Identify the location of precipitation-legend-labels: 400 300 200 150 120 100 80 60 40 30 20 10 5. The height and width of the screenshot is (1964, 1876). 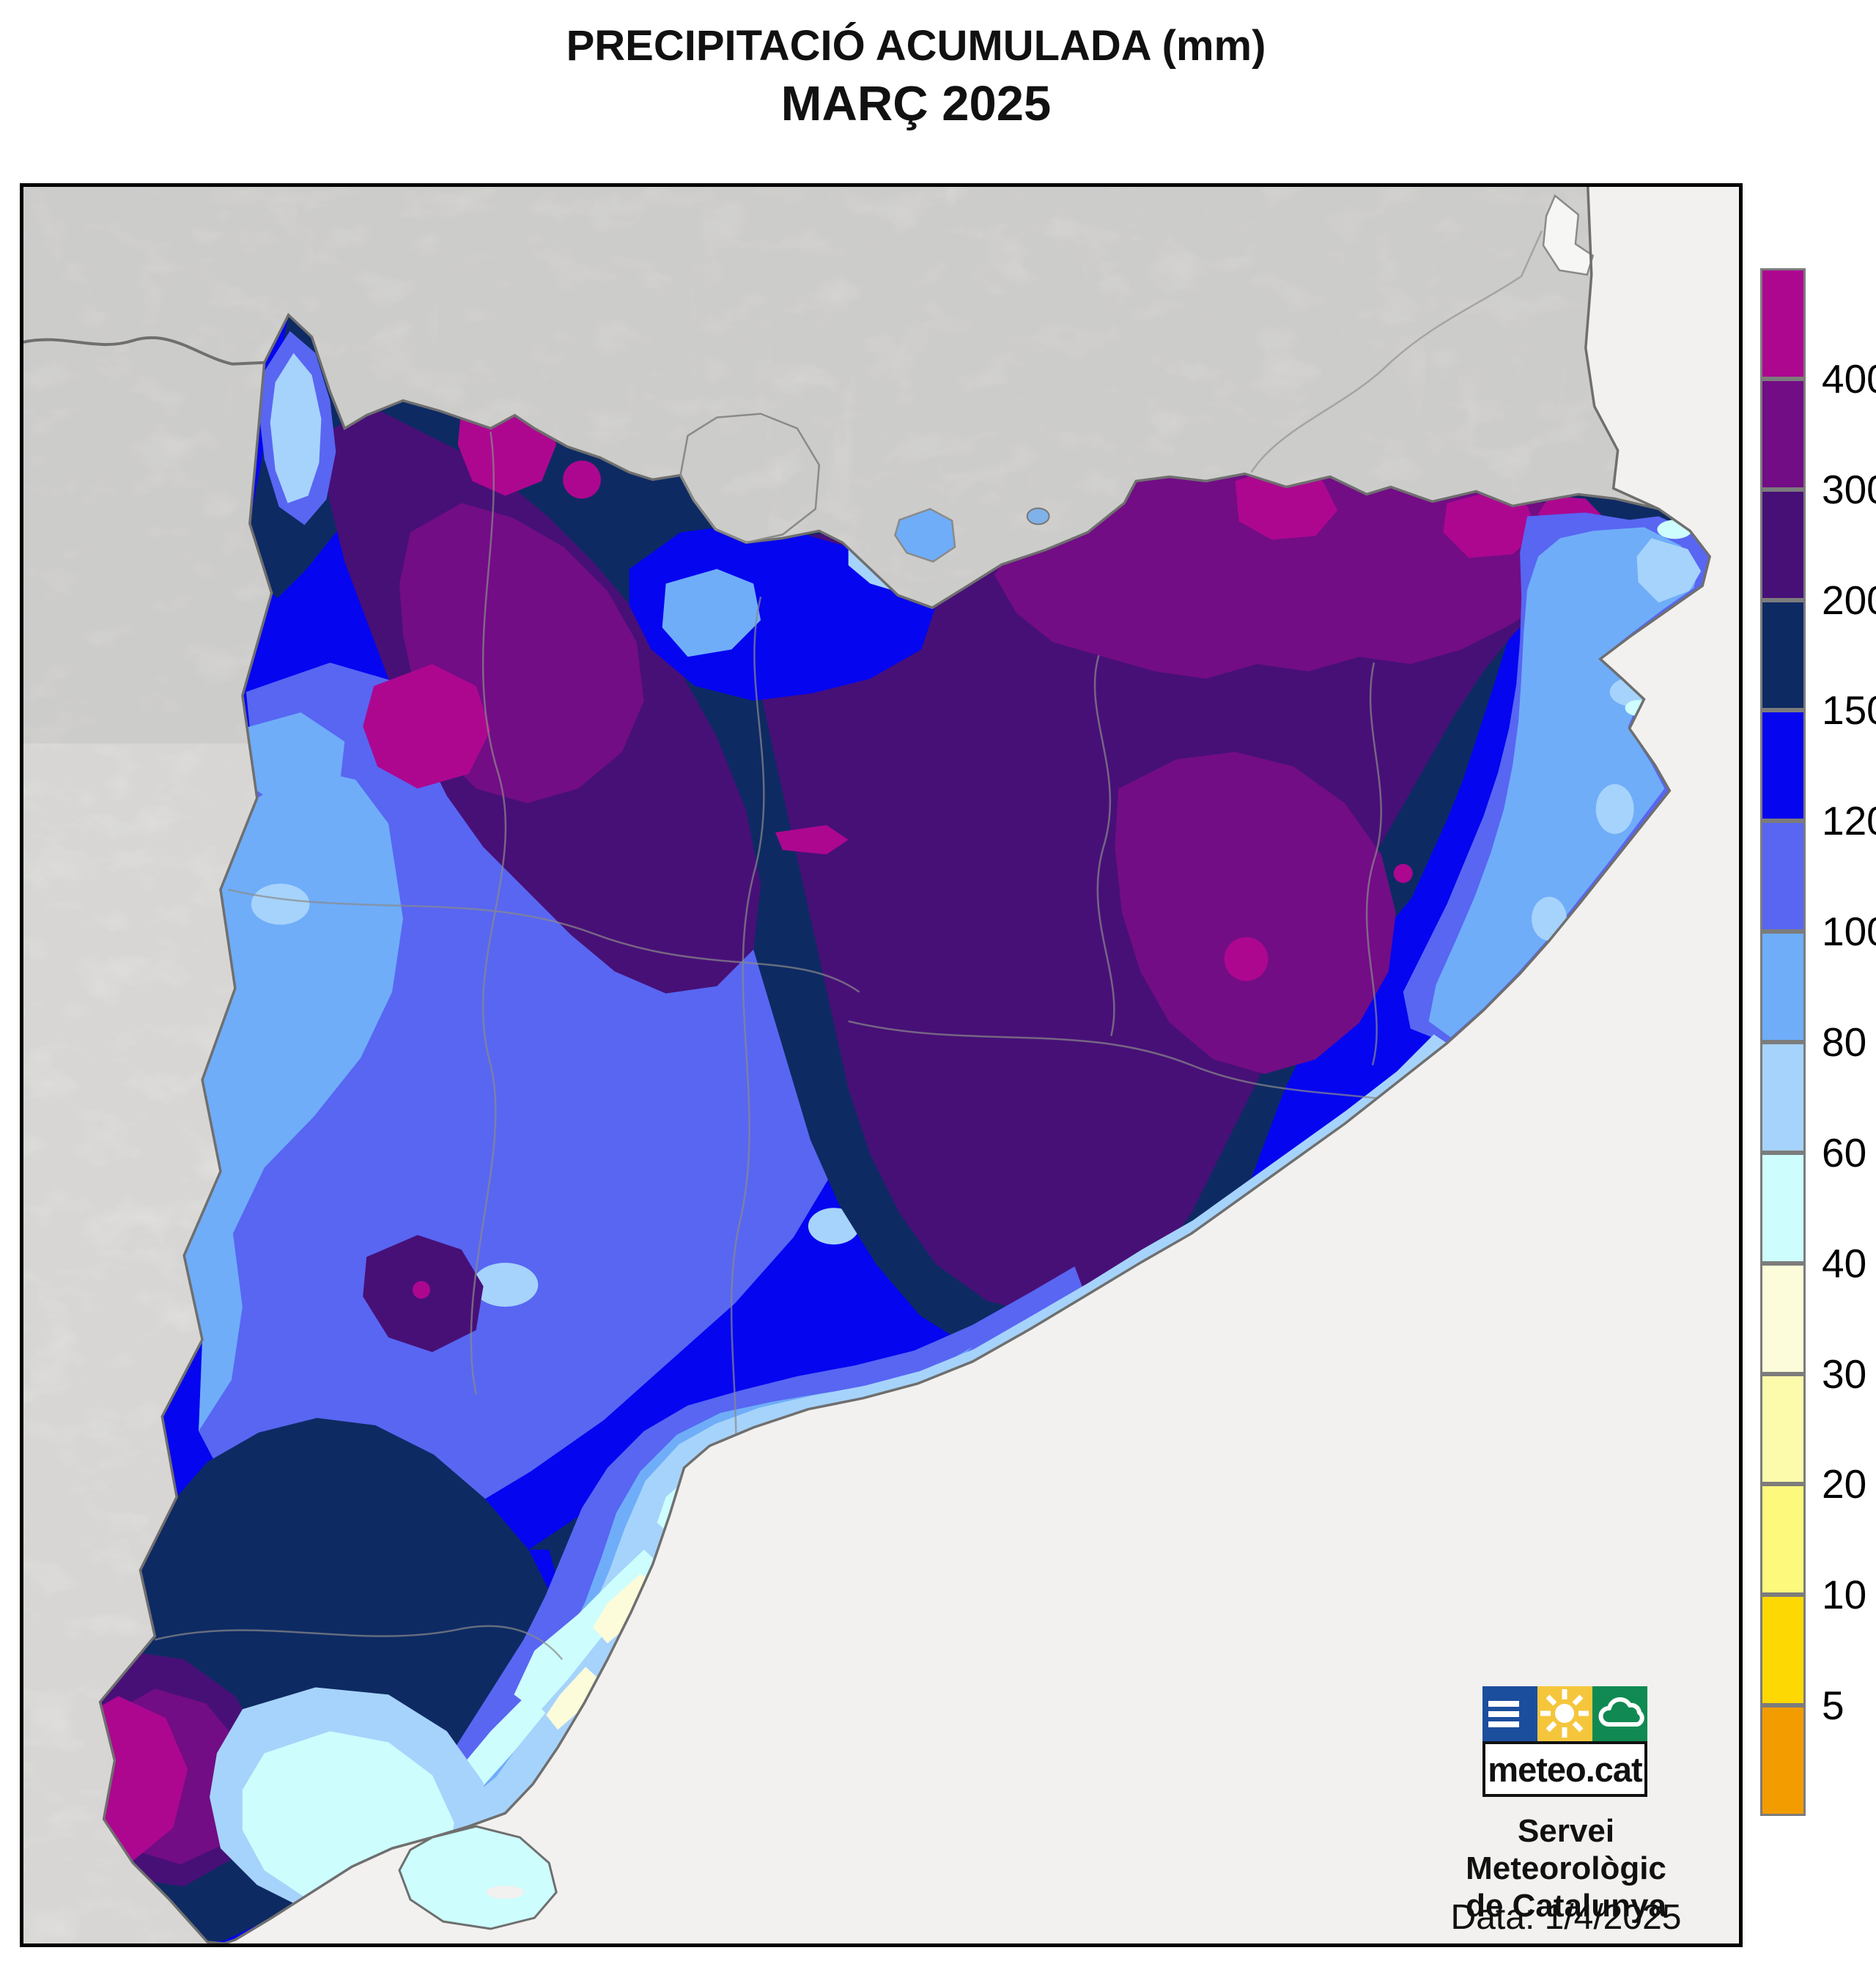
(1849, 1042).